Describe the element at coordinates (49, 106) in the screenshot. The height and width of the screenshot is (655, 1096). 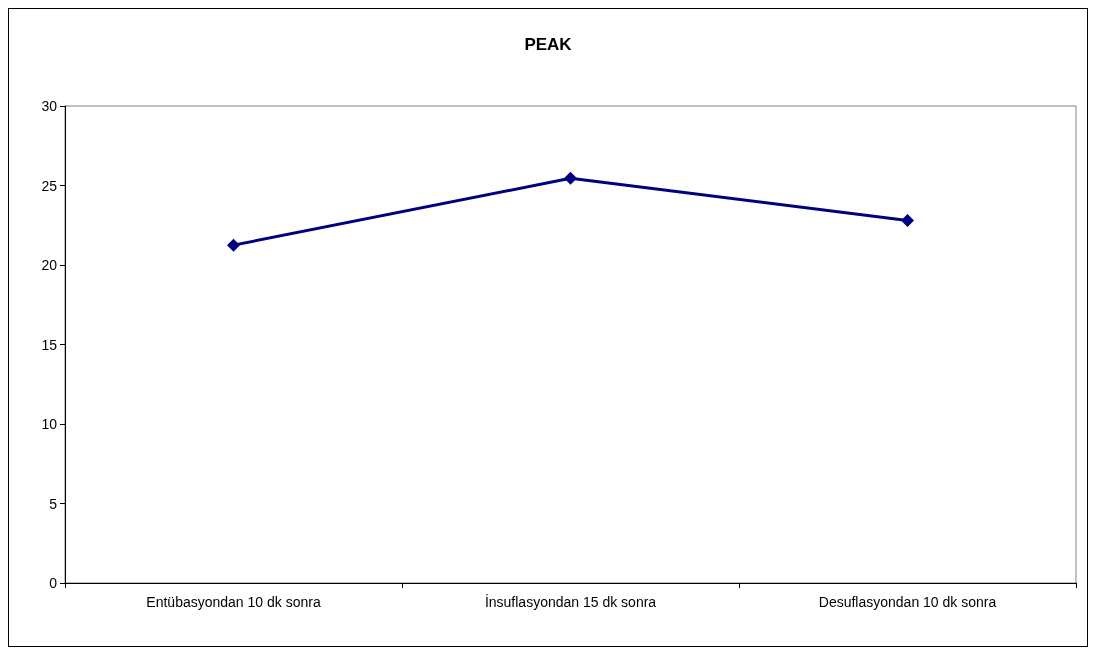
I see `y-tick-label: 30` at that location.